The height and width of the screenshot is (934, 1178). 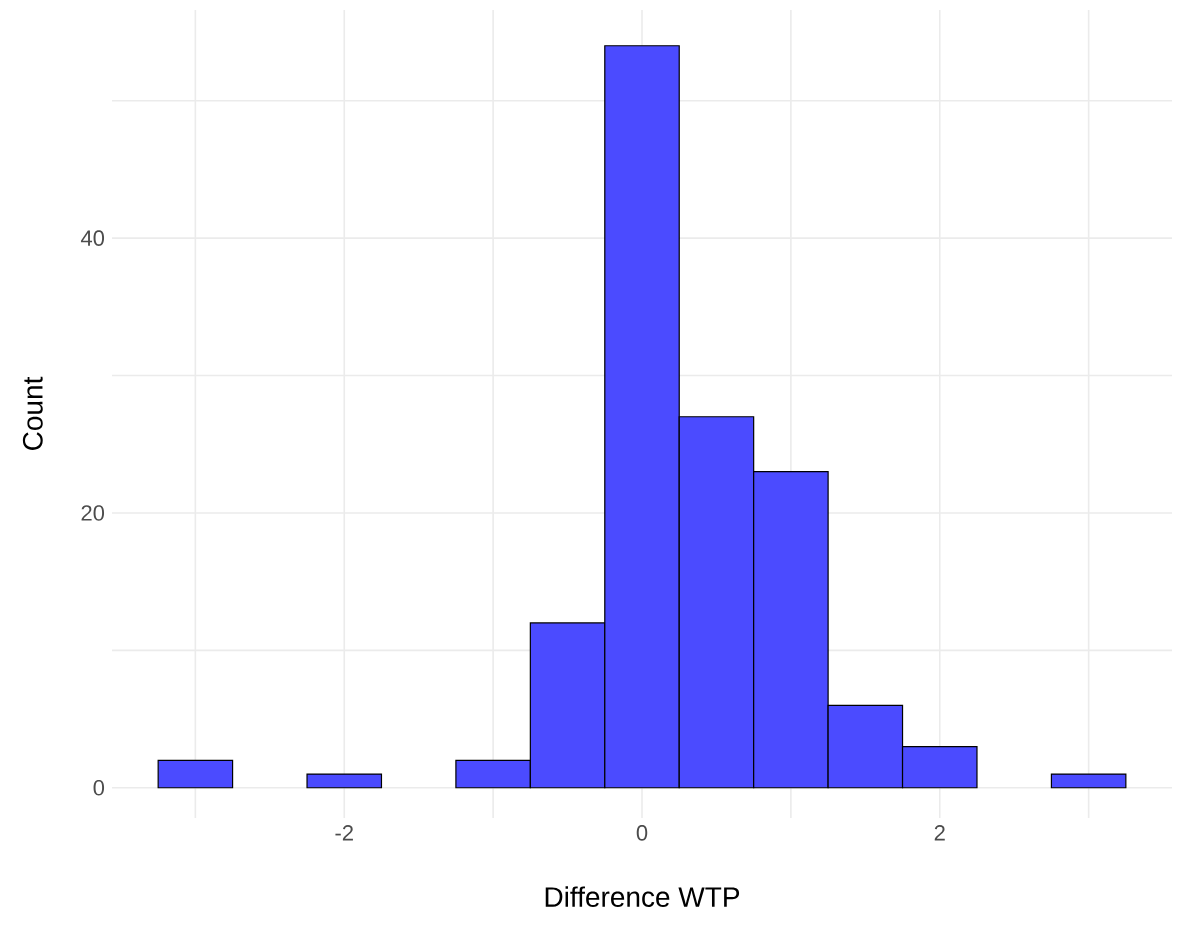 What do you see at coordinates (939, 833) in the screenshot?
I see `x-tick-label: 2` at bounding box center [939, 833].